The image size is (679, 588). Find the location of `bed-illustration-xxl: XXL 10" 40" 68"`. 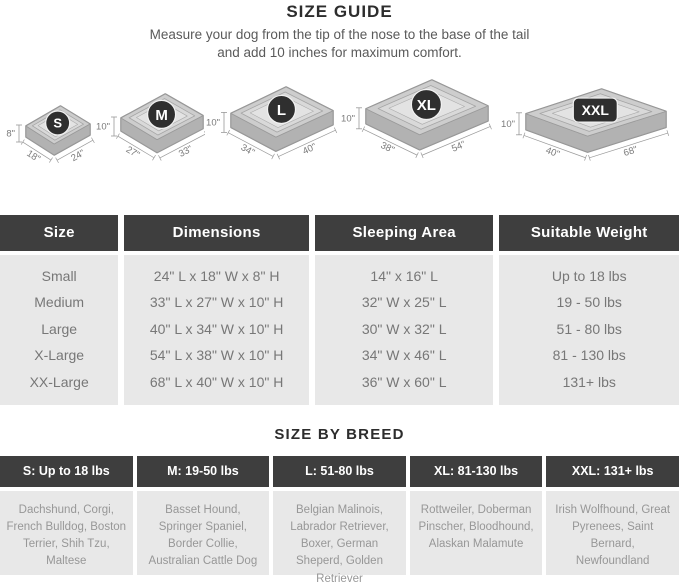

bed-illustration-xxl: XXL 10" 40" 68" is located at coordinates (585, 124).